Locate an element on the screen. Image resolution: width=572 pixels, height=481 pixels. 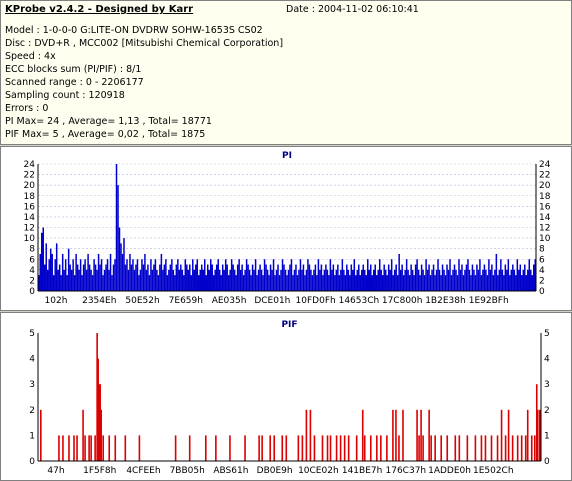
x-tick-label: 7BB05h is located at coordinates (187, 471).